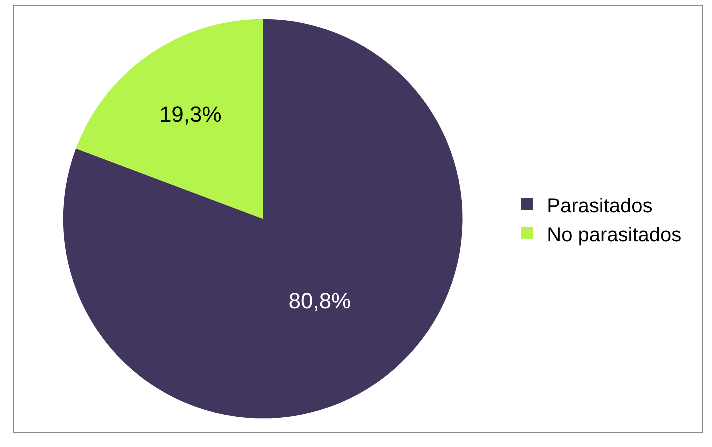 The image size is (712, 447). What do you see at coordinates (320, 301) in the screenshot?
I see `data-label: 80,8%` at bounding box center [320, 301].